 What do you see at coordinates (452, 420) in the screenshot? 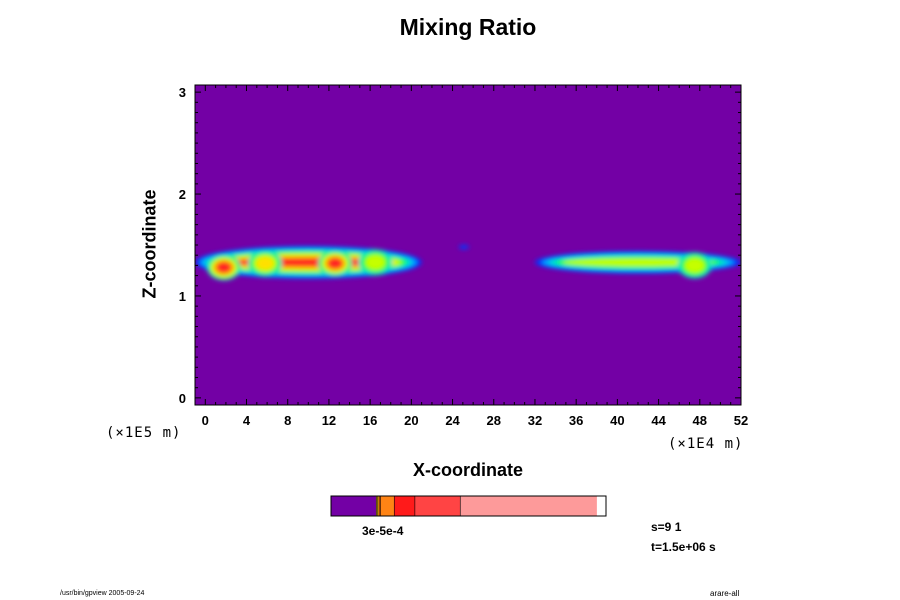
I see `x-tick-label: 24` at bounding box center [452, 420].